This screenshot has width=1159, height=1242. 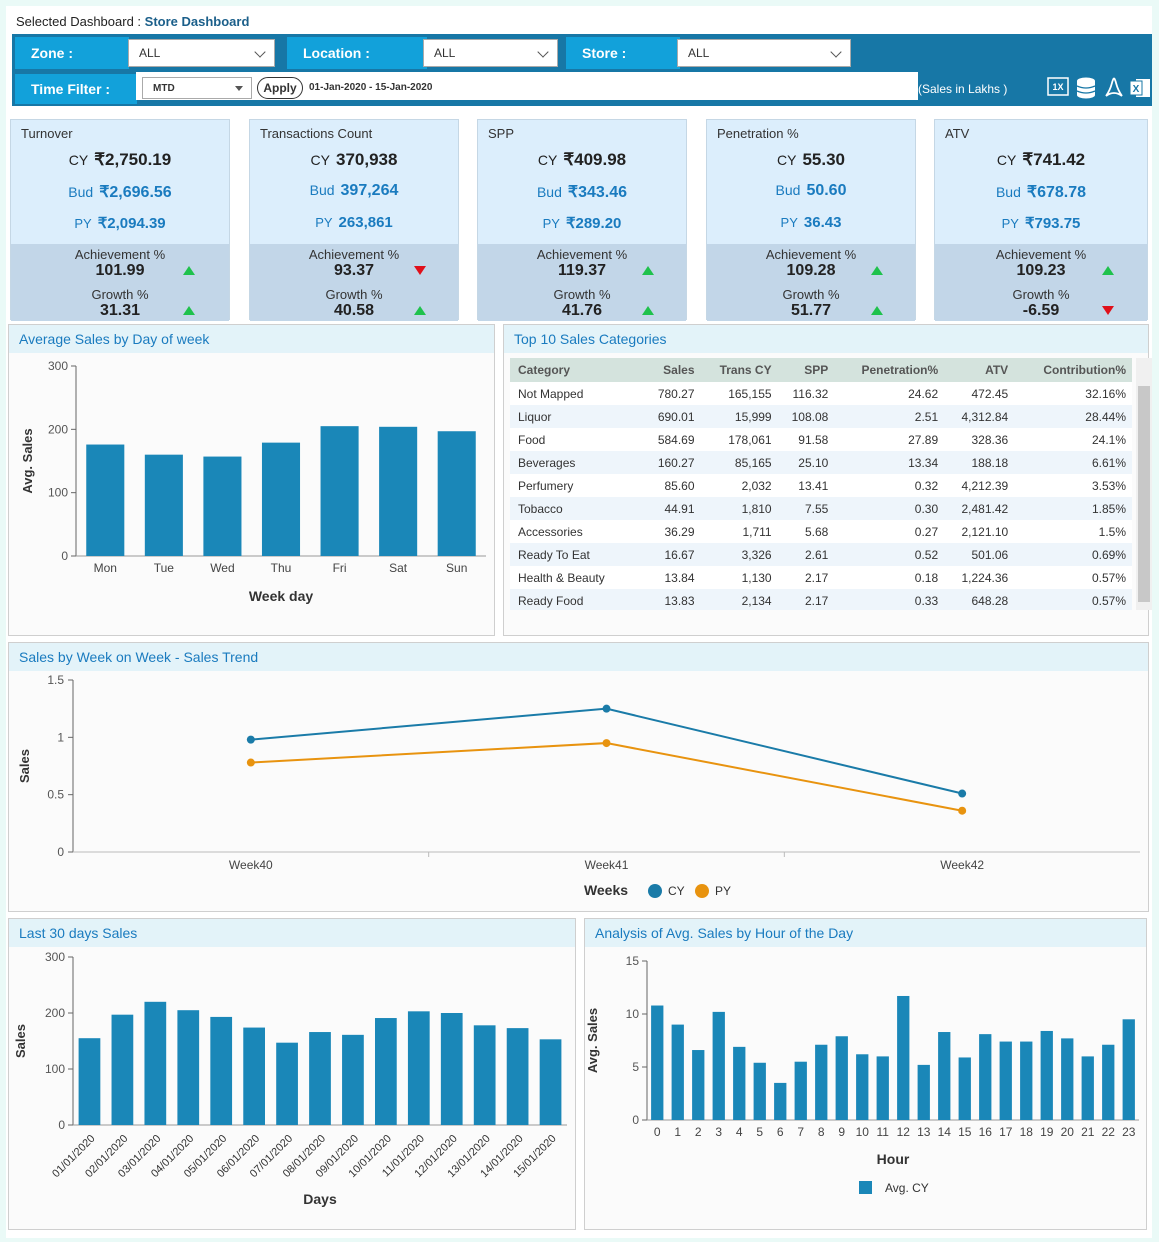 I want to click on kpi-bud: Bud 50.60, so click(x=811, y=190).